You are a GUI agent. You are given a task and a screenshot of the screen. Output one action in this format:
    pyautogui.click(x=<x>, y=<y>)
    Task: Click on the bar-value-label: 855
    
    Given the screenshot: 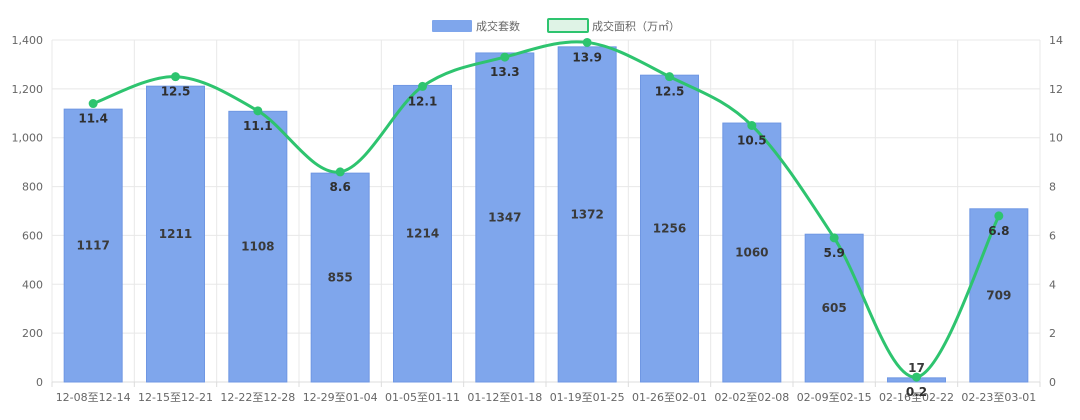 What is the action you would take?
    pyautogui.click(x=340, y=278)
    